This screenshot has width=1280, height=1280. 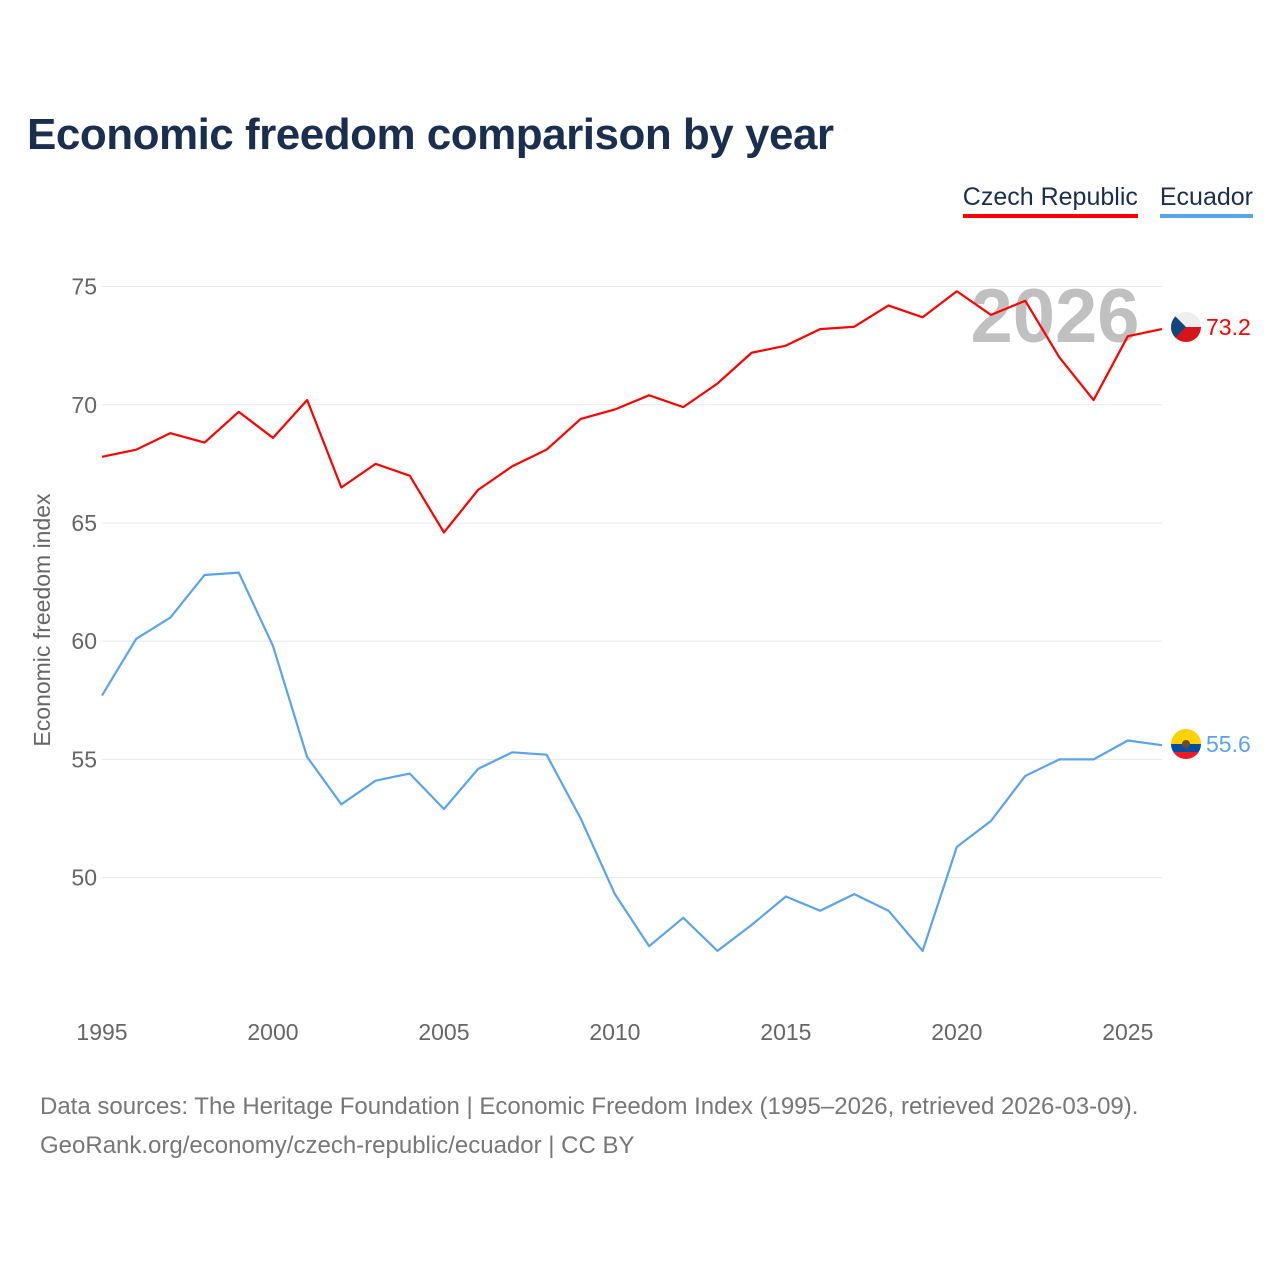 What do you see at coordinates (84, 641) in the screenshot?
I see `y-tick-label: 60` at bounding box center [84, 641].